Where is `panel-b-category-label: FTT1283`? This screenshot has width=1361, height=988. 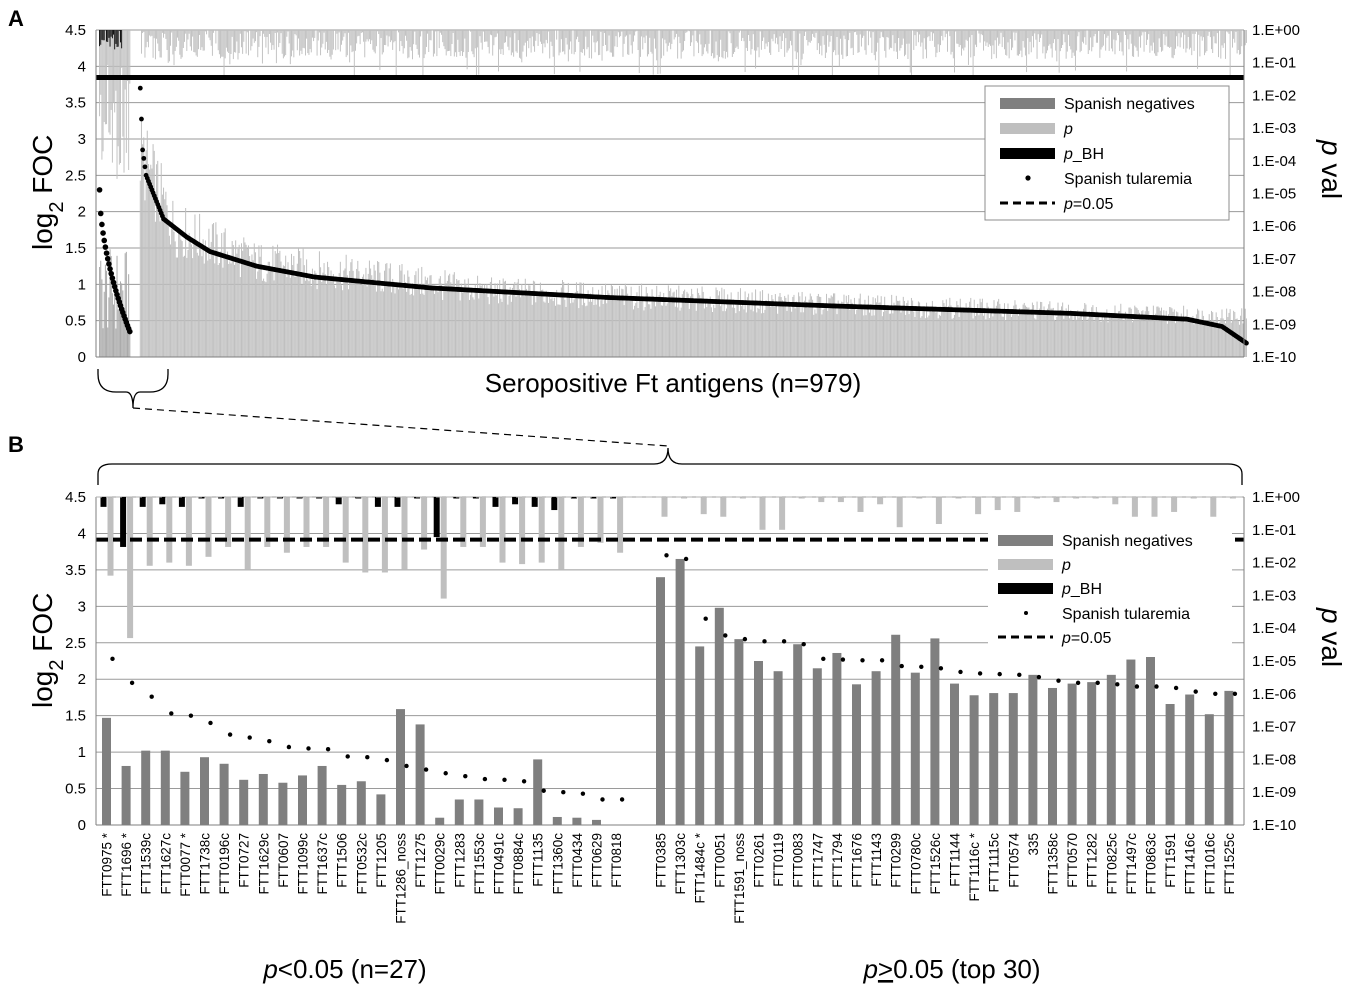
panel-b-category-label: FTT1283 is located at coordinates (459, 860).